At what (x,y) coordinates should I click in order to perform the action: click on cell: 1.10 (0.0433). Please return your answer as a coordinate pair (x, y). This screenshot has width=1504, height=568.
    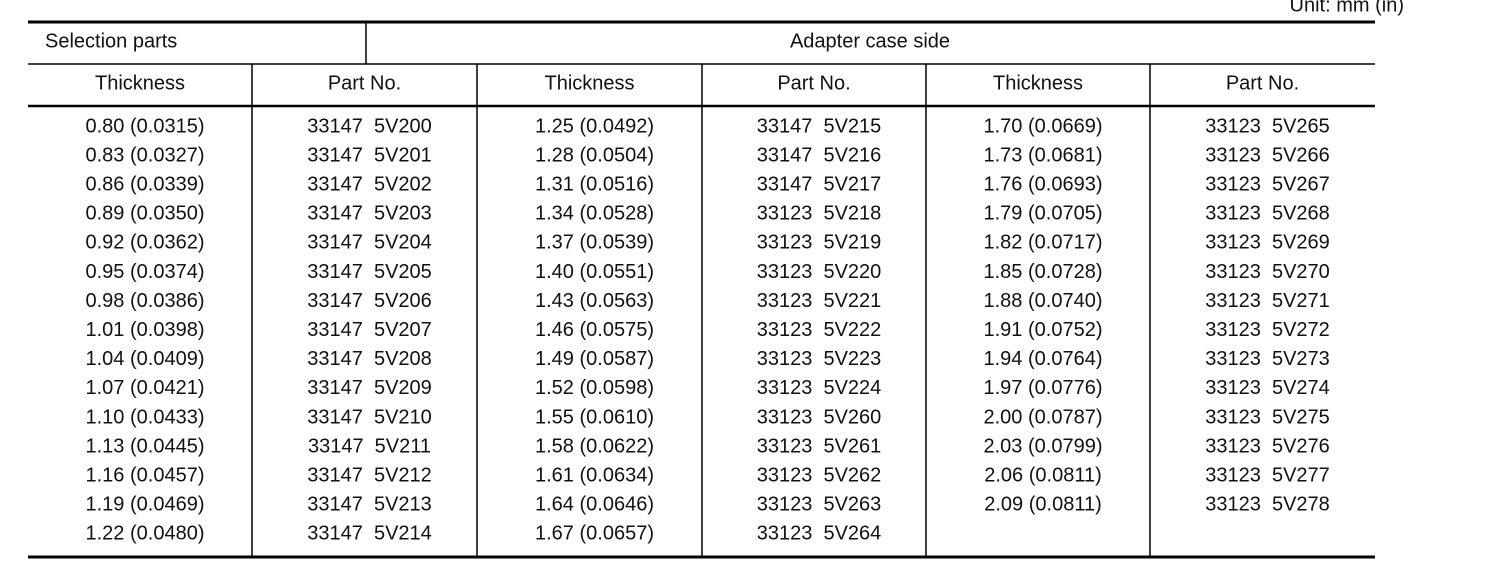
    Looking at the image, I should click on (145, 417).